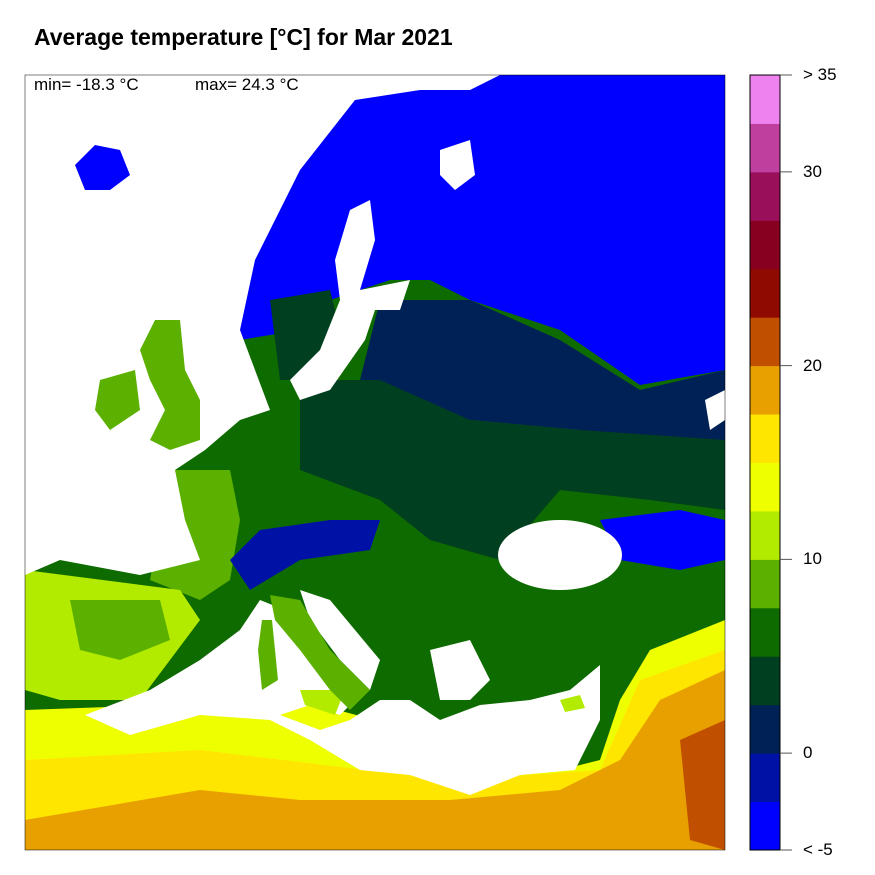  I want to click on sea-caspian, so click(715, 410).